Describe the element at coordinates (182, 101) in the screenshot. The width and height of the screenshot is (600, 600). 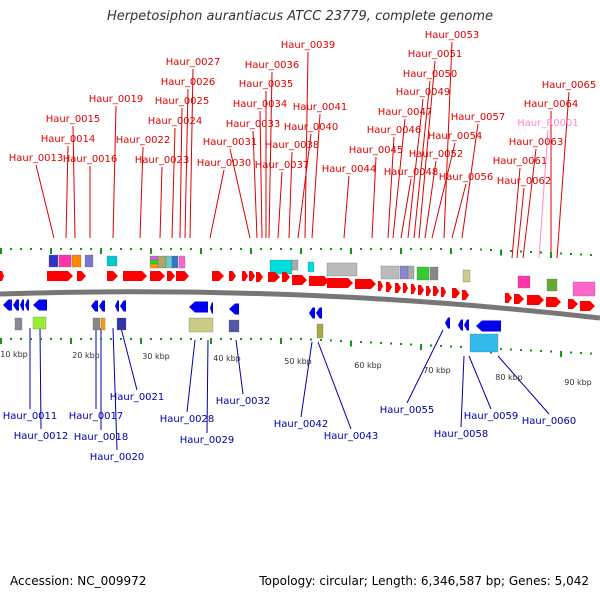
I see `forward-gene-label: Haur_0025` at that location.